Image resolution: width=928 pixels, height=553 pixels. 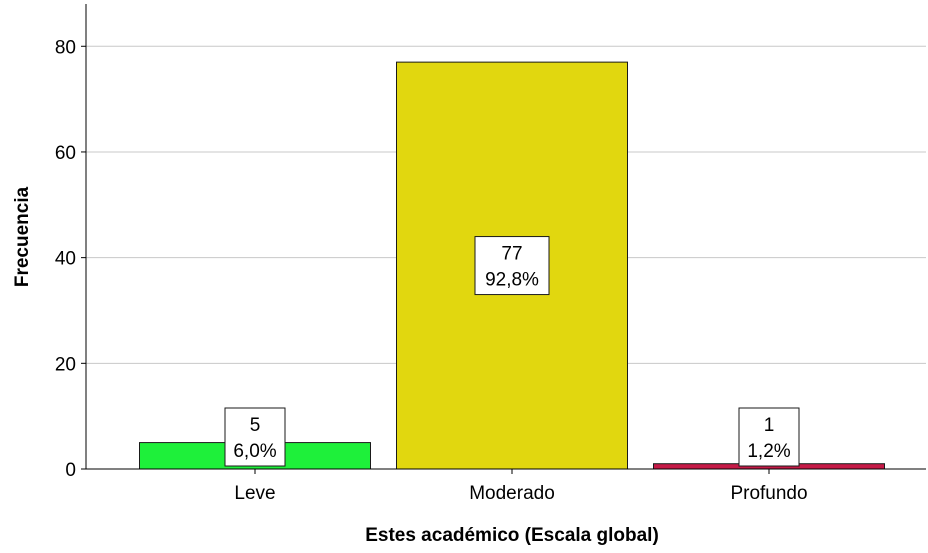 I want to click on data-label-profundo: 1 1,2%, so click(x=769, y=437).